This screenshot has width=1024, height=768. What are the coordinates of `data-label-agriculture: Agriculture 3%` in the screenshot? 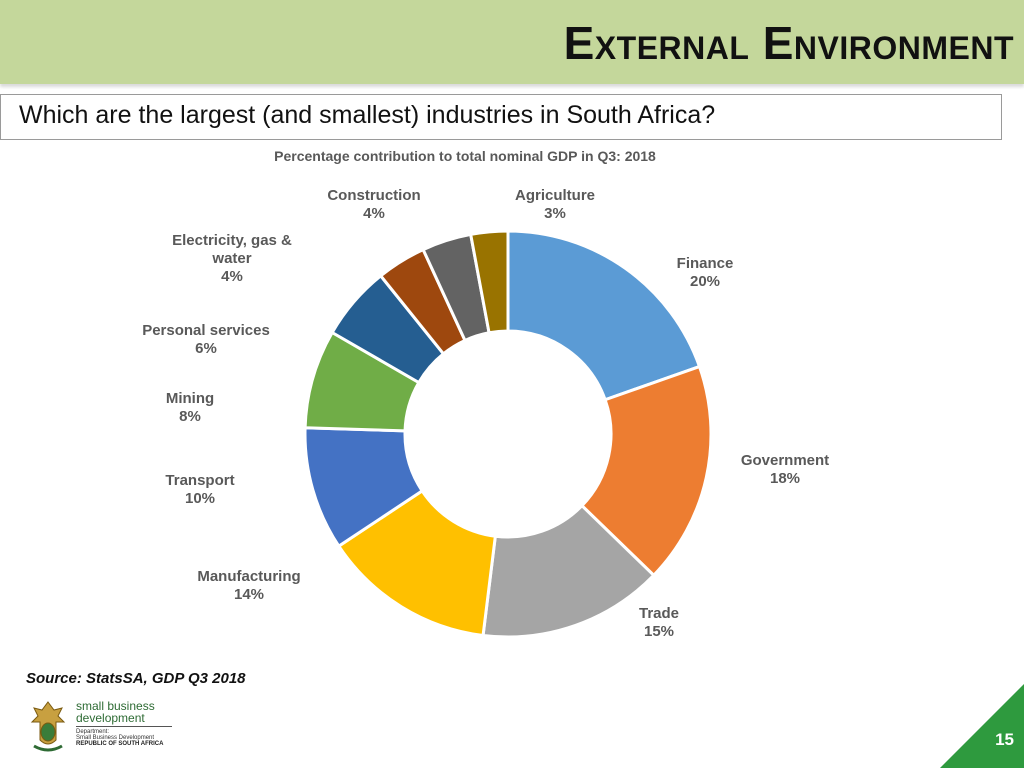 It's located at (555, 204).